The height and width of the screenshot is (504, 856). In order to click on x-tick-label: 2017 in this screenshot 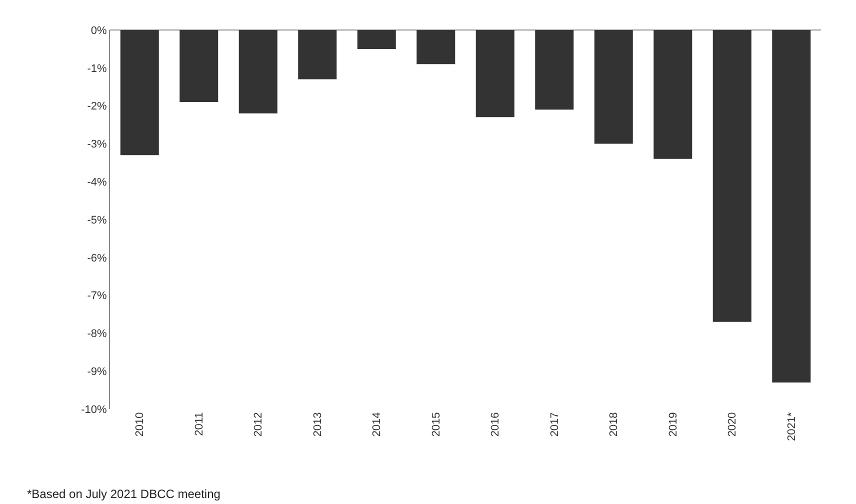, I will do `click(554, 424)`.